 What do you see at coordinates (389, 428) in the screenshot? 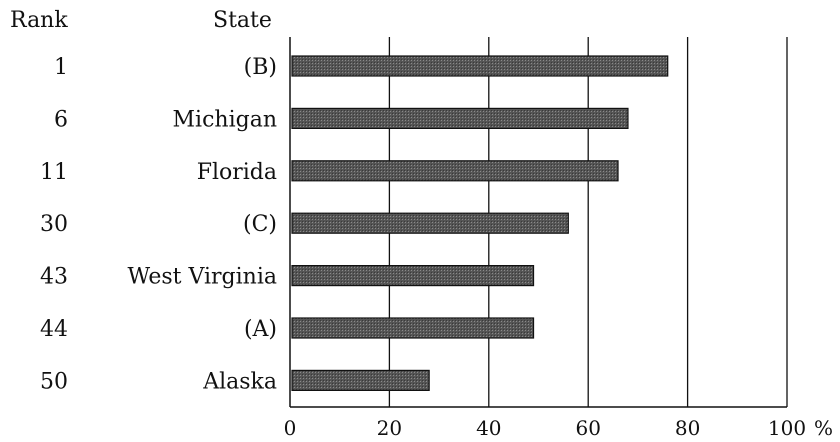
I see `x-tick-label: 20` at bounding box center [389, 428].